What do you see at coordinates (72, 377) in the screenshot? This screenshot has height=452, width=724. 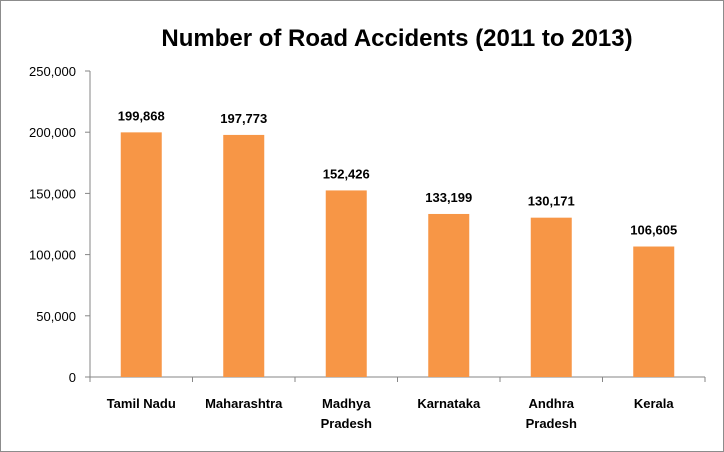 I see `y-tick-label: 0` at bounding box center [72, 377].